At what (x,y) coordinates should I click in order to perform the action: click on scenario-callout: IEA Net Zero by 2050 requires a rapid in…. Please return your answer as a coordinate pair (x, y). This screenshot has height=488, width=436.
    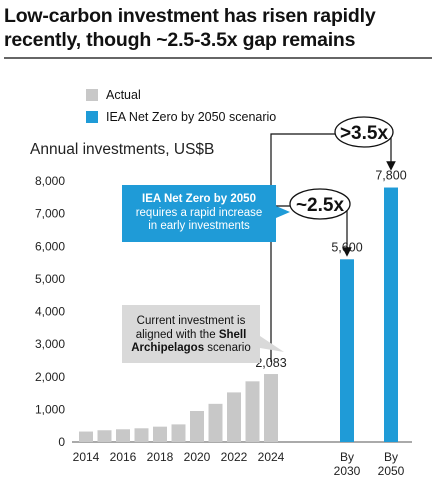
    Looking at the image, I should click on (199, 213).